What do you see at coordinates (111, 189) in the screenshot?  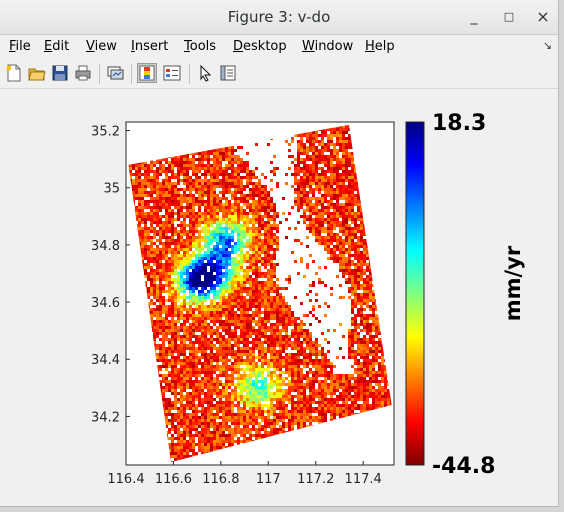 I see `y-tick-label: 35` at bounding box center [111, 189].